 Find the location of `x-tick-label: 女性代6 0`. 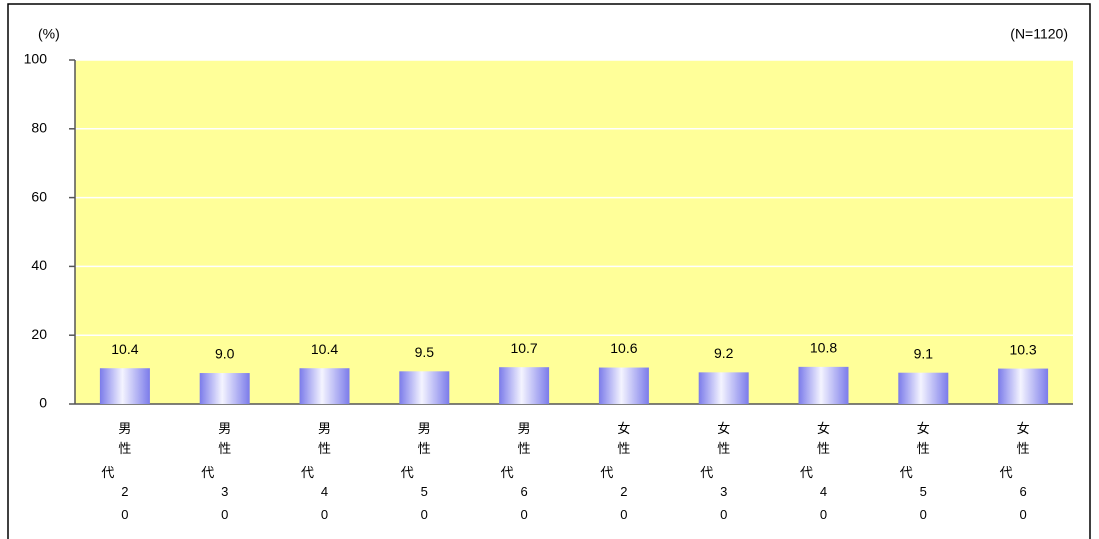

x-tick-label: 女性代6 0 is located at coordinates (1015, 471).